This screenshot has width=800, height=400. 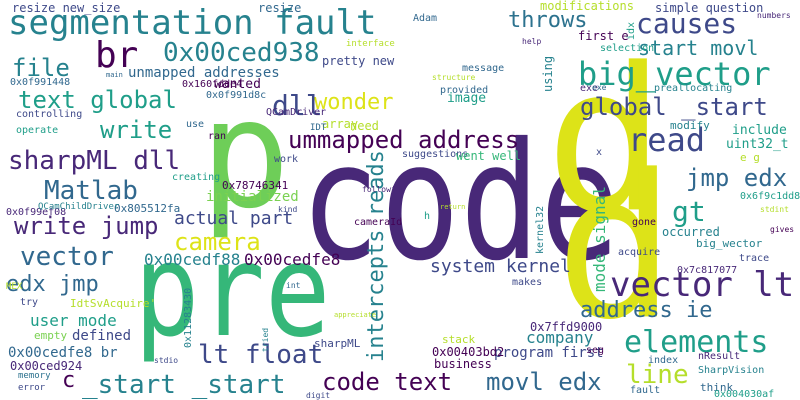 What do you see at coordinates (234, 218) in the screenshot?
I see `cloud-word: actual part` at bounding box center [234, 218].